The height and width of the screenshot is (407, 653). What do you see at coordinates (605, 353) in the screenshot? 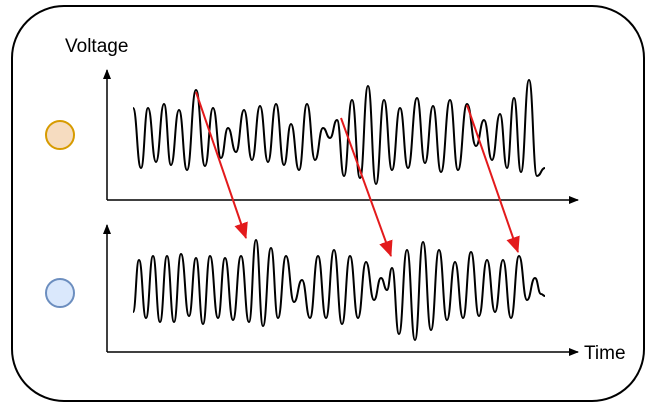
I see `x-axis-label: Time` at bounding box center [605, 353].